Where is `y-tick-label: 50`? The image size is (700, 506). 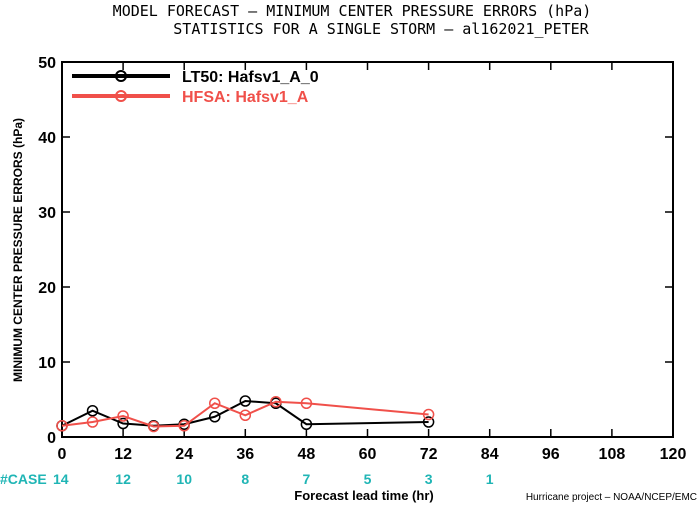
y-tick-label: 50 is located at coordinates (47, 63).